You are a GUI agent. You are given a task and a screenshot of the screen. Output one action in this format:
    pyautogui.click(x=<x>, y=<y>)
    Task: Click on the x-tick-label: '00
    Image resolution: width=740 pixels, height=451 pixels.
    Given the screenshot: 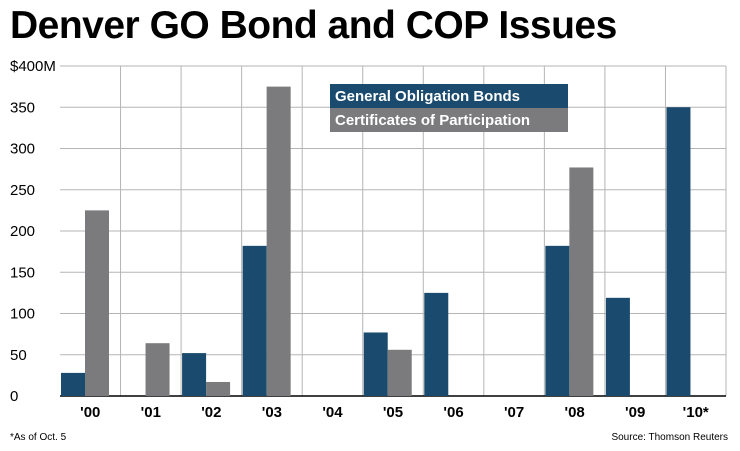 What is the action you would take?
    pyautogui.click(x=90, y=412)
    